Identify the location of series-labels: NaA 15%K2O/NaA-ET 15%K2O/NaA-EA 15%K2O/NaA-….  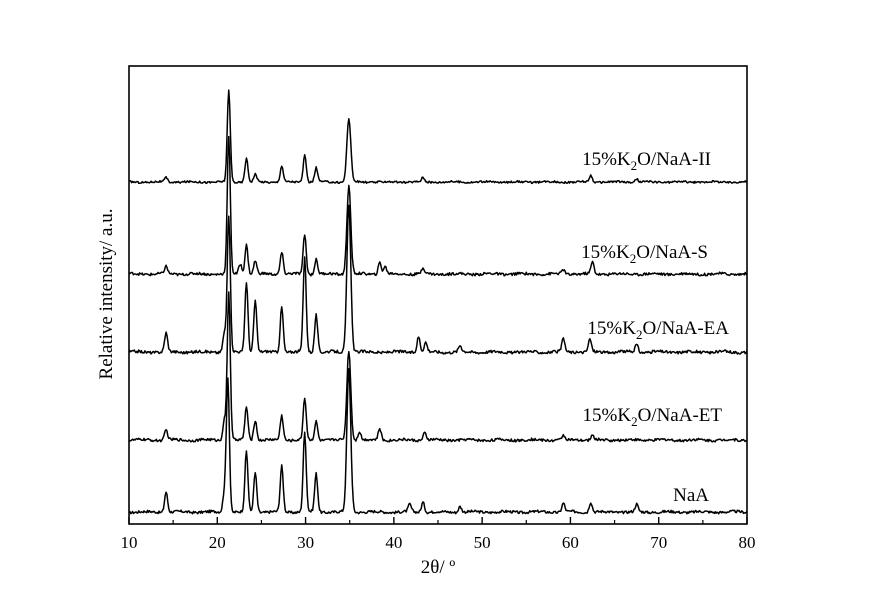
(655, 327).